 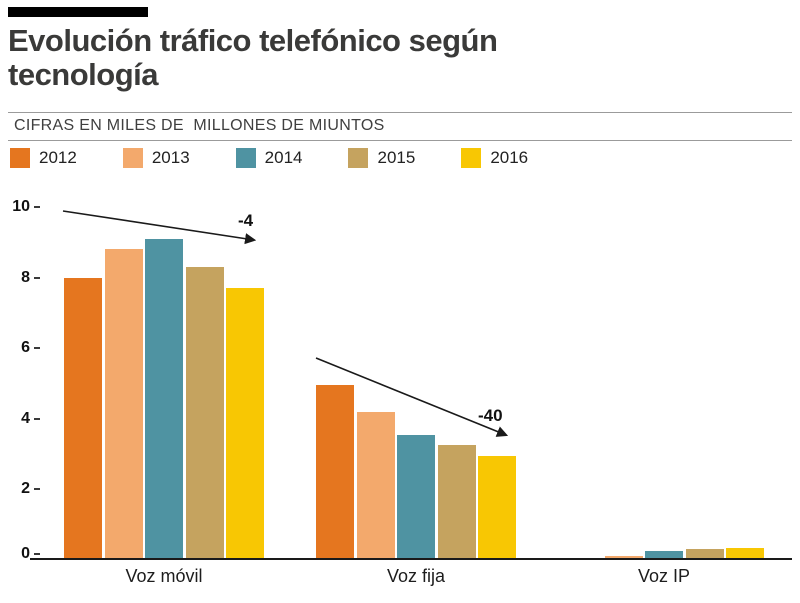 What do you see at coordinates (664, 576) in the screenshot?
I see `x-axis-label: Voz IP` at bounding box center [664, 576].